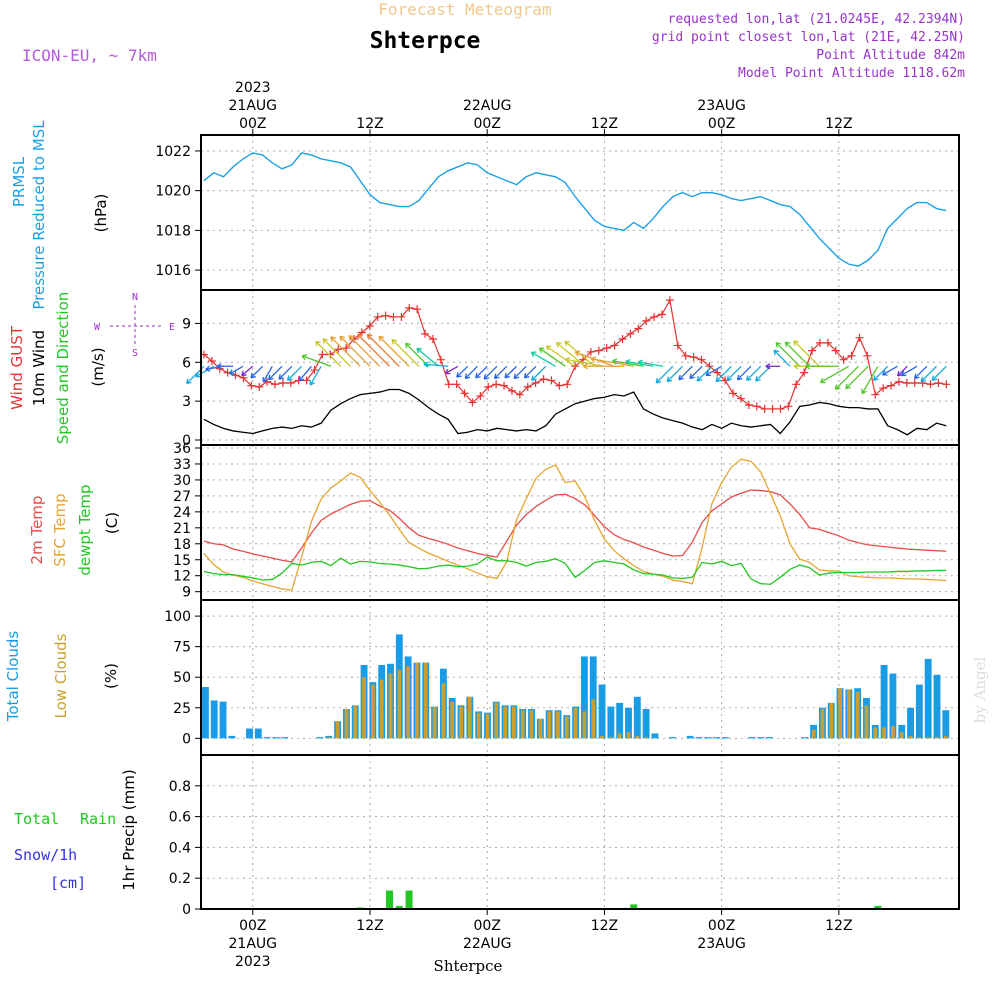  Describe the element at coordinates (575, 354) in the screenshot. I see `wind-gust-line` at that location.